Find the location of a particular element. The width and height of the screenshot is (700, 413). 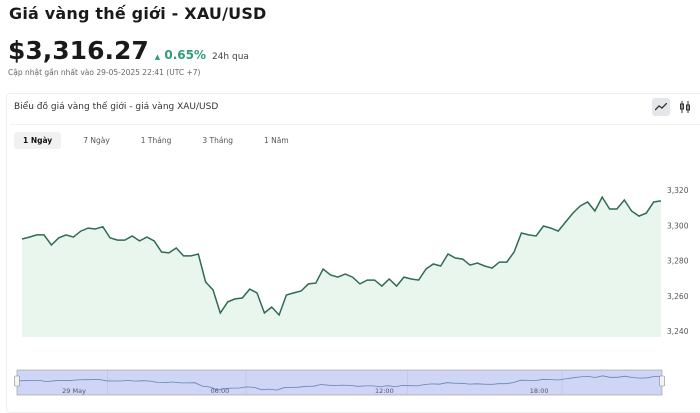

tab-7-days: 7 Ngày is located at coordinates (96, 140).